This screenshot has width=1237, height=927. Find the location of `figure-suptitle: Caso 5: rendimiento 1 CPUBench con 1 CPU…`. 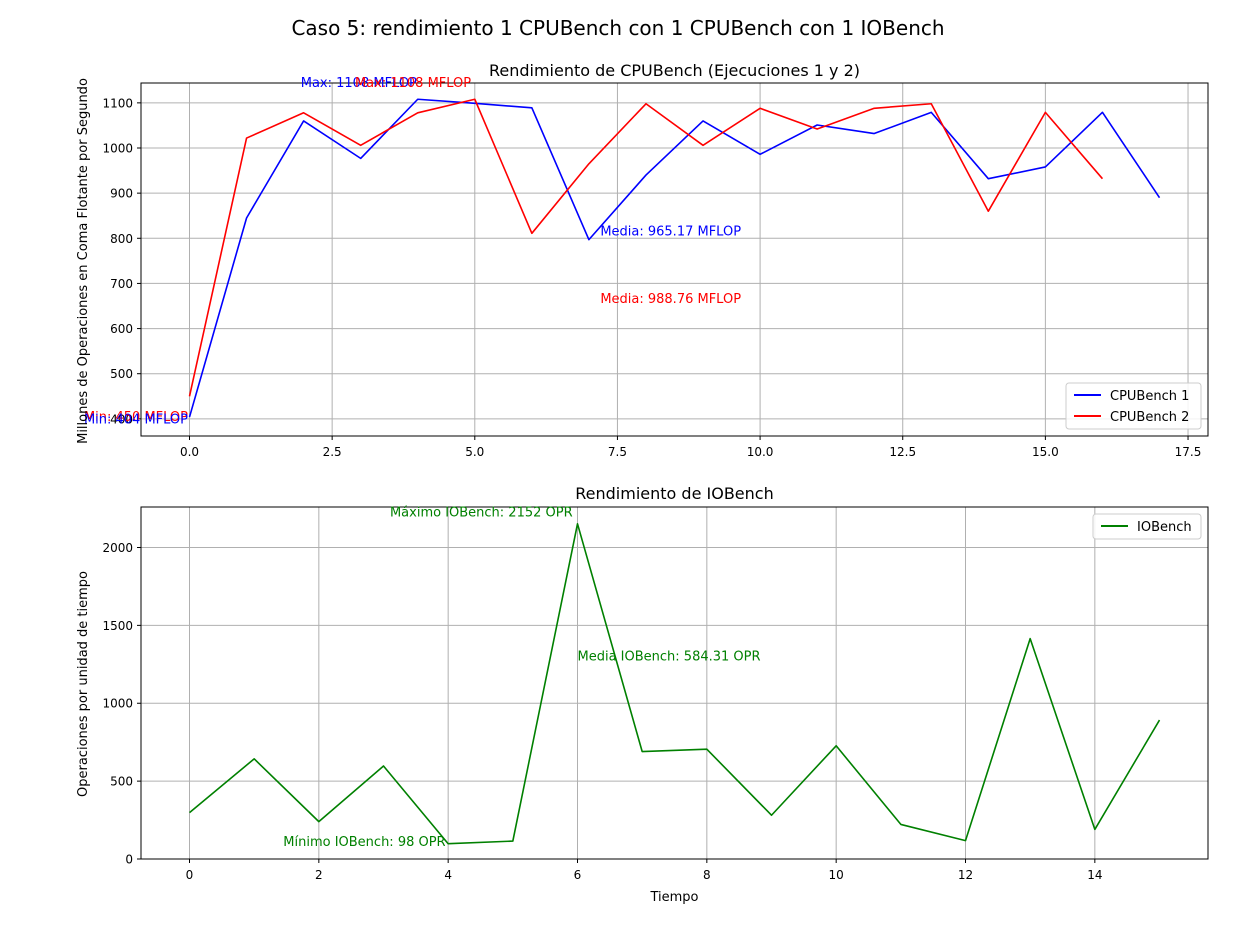

figure-suptitle: Caso 5: rendimiento 1 CPUBench con 1 CPU… is located at coordinates (617, 28).